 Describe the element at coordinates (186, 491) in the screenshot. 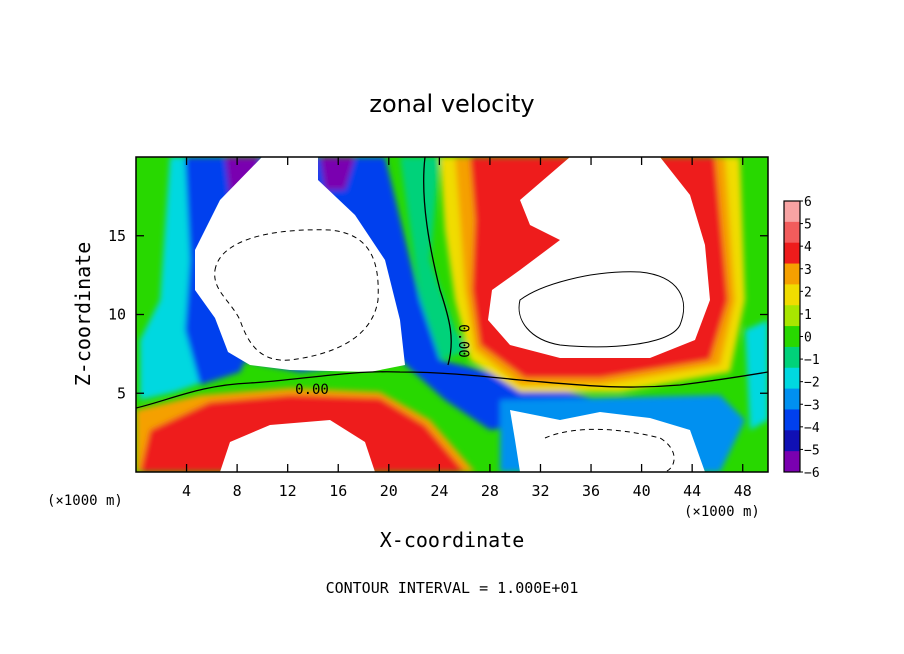

I see `x-tick-label: 4` at that location.